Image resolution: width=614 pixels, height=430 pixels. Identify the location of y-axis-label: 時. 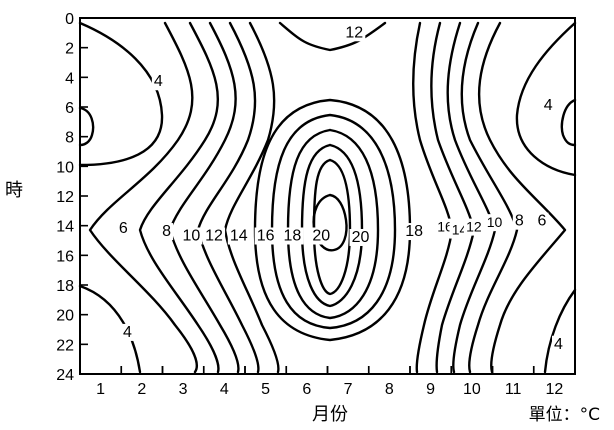
(14, 190).